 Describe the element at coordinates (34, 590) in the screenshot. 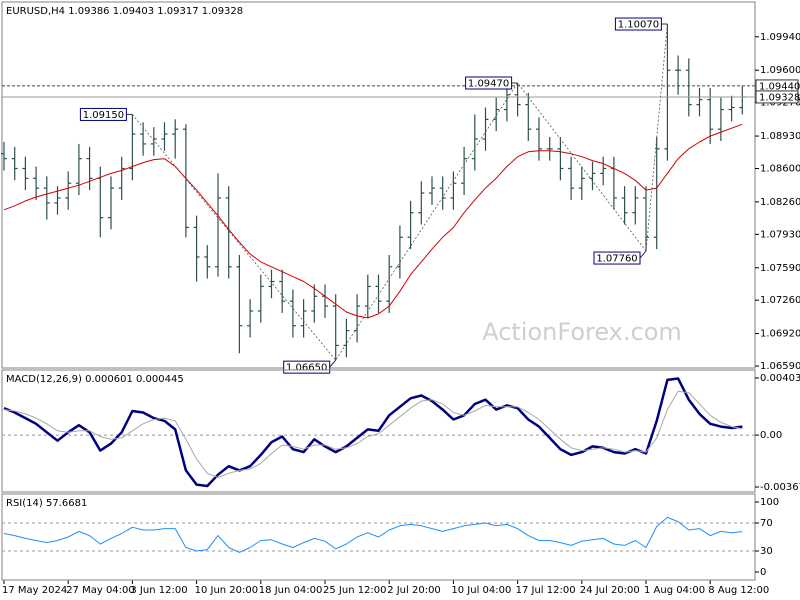

I see `x-tick-label: 17 May 2024` at that location.